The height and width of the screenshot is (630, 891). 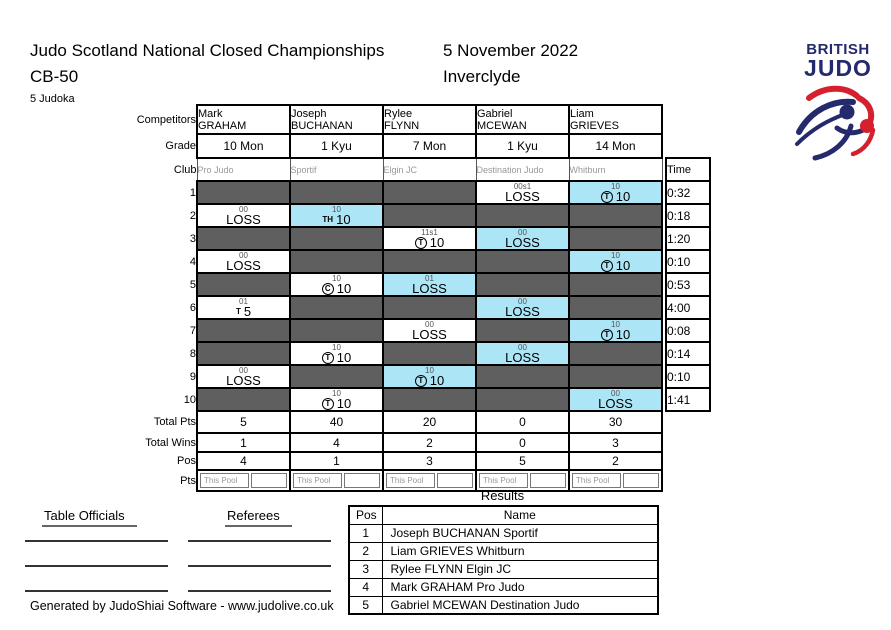 I want to click on table-officials-heading: Table Officials, so click(x=89, y=517).